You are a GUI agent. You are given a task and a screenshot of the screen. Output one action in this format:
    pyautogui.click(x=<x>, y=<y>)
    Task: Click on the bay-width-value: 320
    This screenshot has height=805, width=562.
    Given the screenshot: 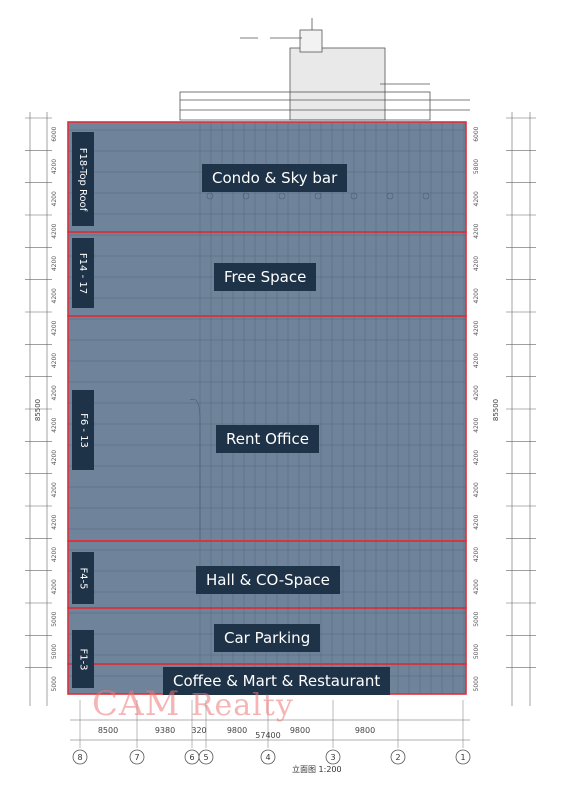 What is the action you would take?
    pyautogui.click(x=198, y=730)
    